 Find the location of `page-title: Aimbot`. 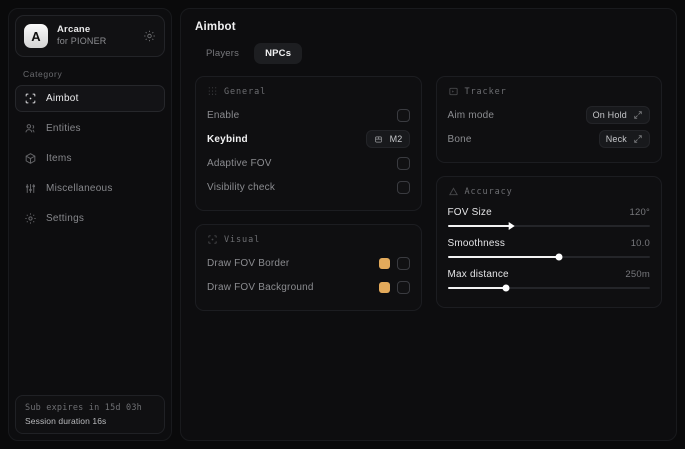

page-title: Aimbot is located at coordinates (215, 27).